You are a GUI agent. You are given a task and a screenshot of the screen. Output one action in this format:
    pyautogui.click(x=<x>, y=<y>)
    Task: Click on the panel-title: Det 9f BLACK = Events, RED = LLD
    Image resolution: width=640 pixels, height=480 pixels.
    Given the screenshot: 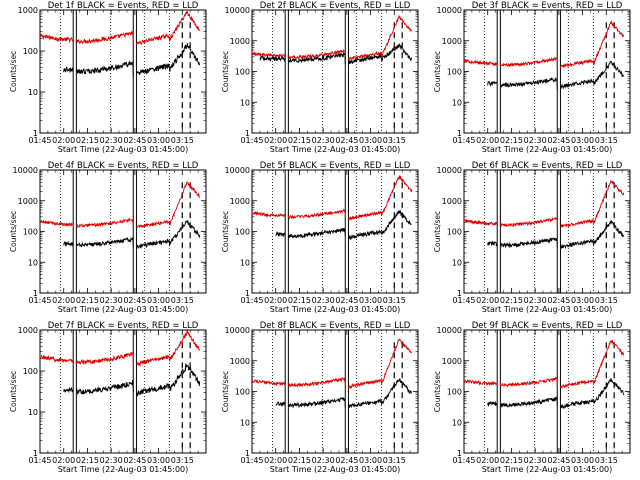 What is the action you would take?
    pyautogui.click(x=547, y=326)
    